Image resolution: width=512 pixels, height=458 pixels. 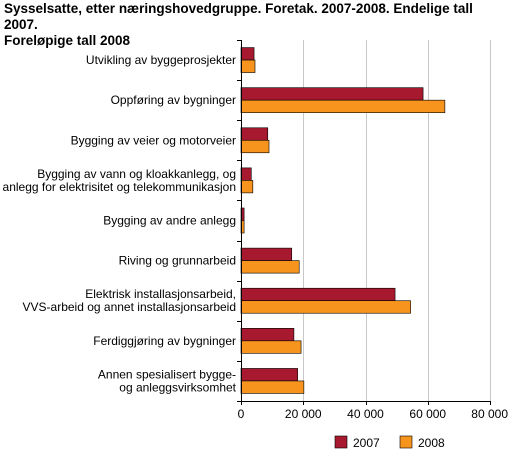 I want to click on x-tick-label: 20 000, so click(x=303, y=414).